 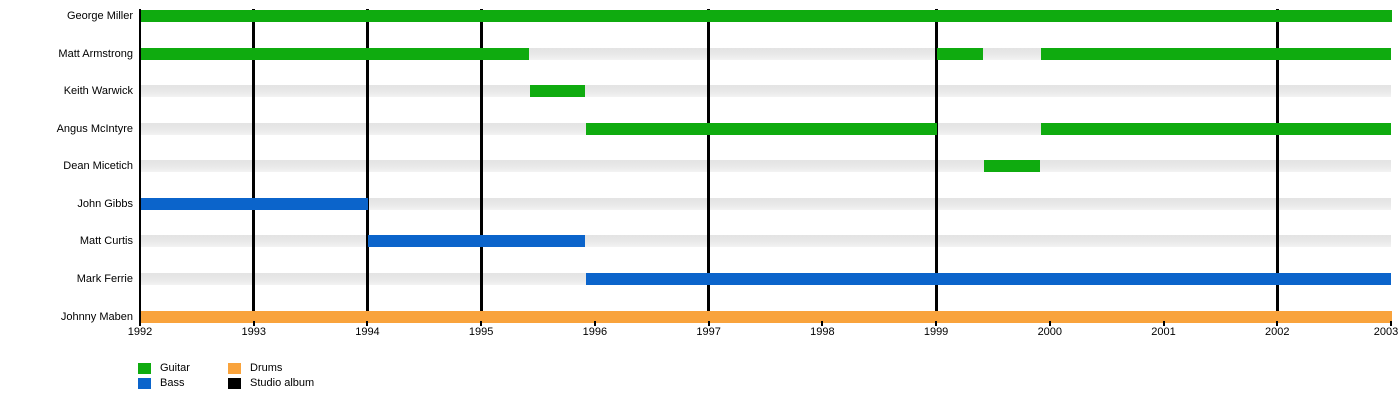 What do you see at coordinates (99, 16) in the screenshot?
I see `member-label: George Miller` at bounding box center [99, 16].